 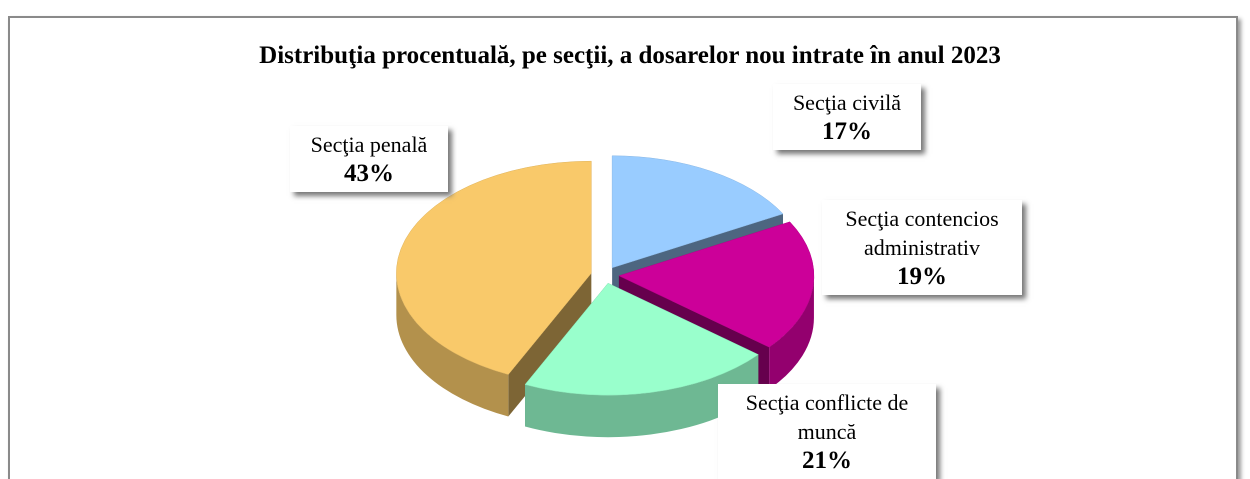 I want to click on data-label: Secţia penală 43%, so click(x=369, y=159).